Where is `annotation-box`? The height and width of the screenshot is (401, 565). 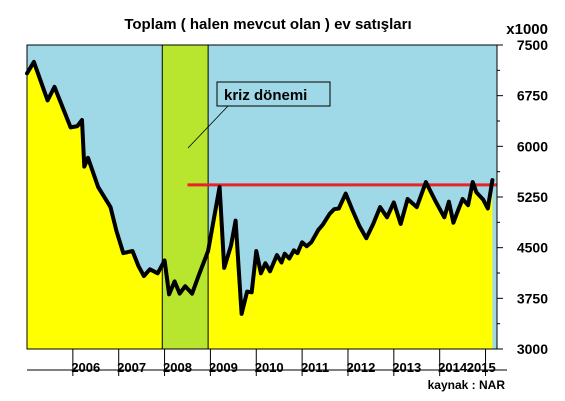 annotation-box is located at coordinates (273, 94).